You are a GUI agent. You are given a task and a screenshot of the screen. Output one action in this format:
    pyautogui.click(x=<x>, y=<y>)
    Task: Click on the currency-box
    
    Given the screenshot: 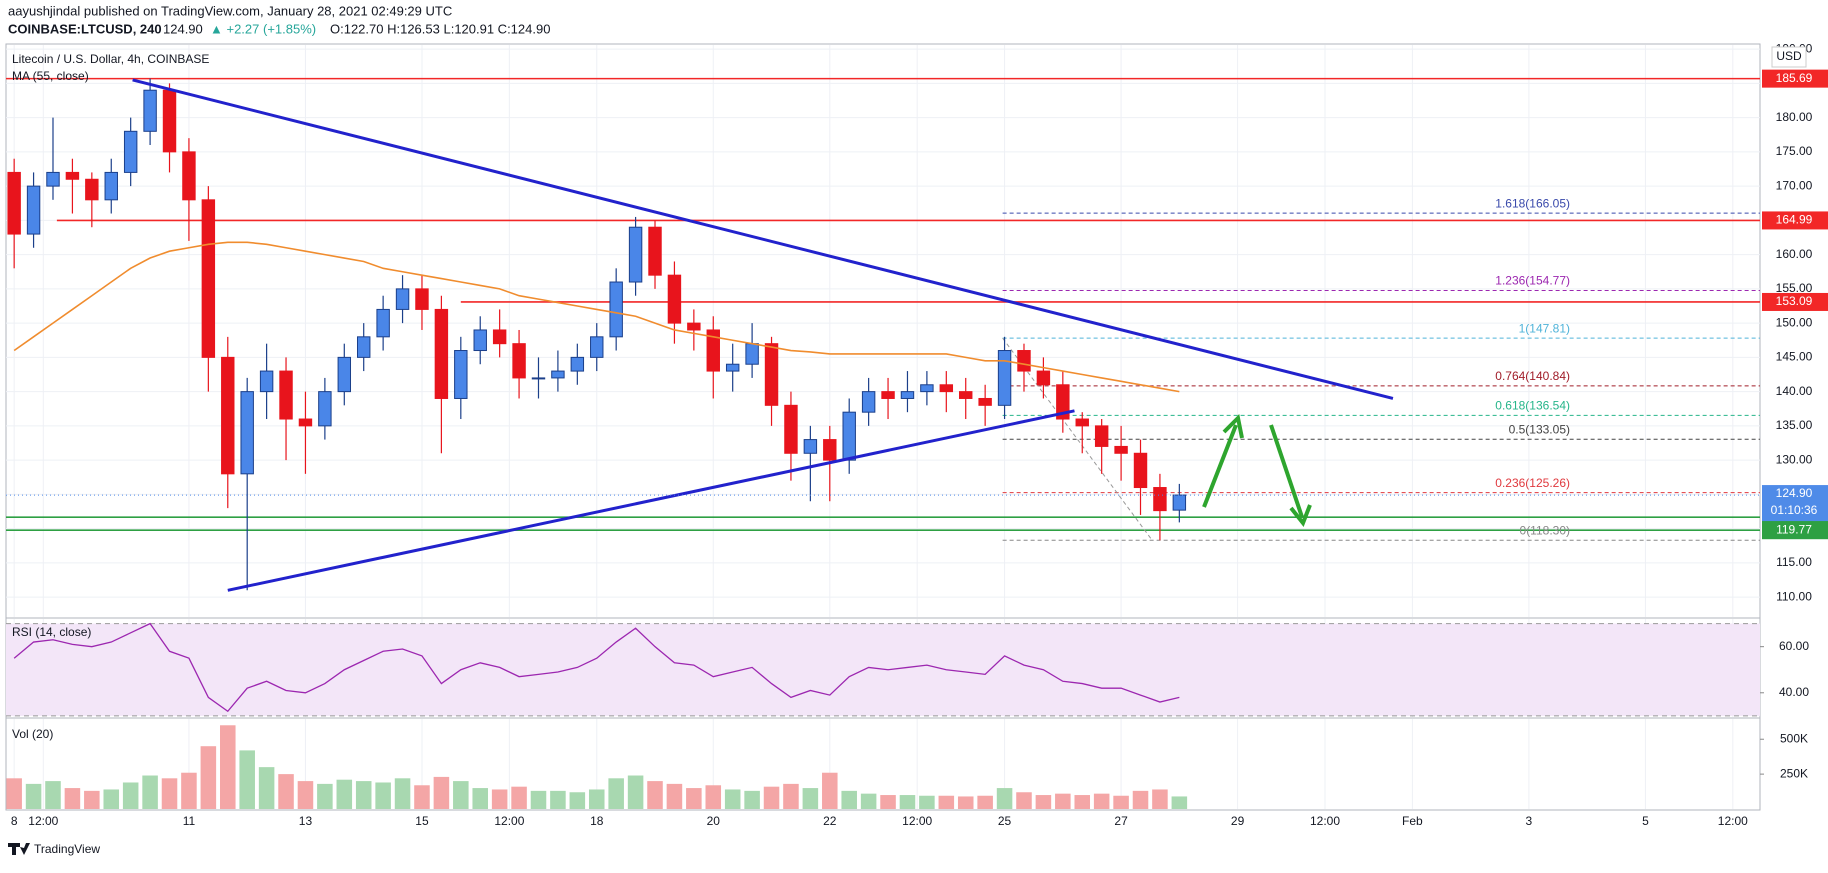 What is the action you would take?
    pyautogui.click(x=1789, y=57)
    